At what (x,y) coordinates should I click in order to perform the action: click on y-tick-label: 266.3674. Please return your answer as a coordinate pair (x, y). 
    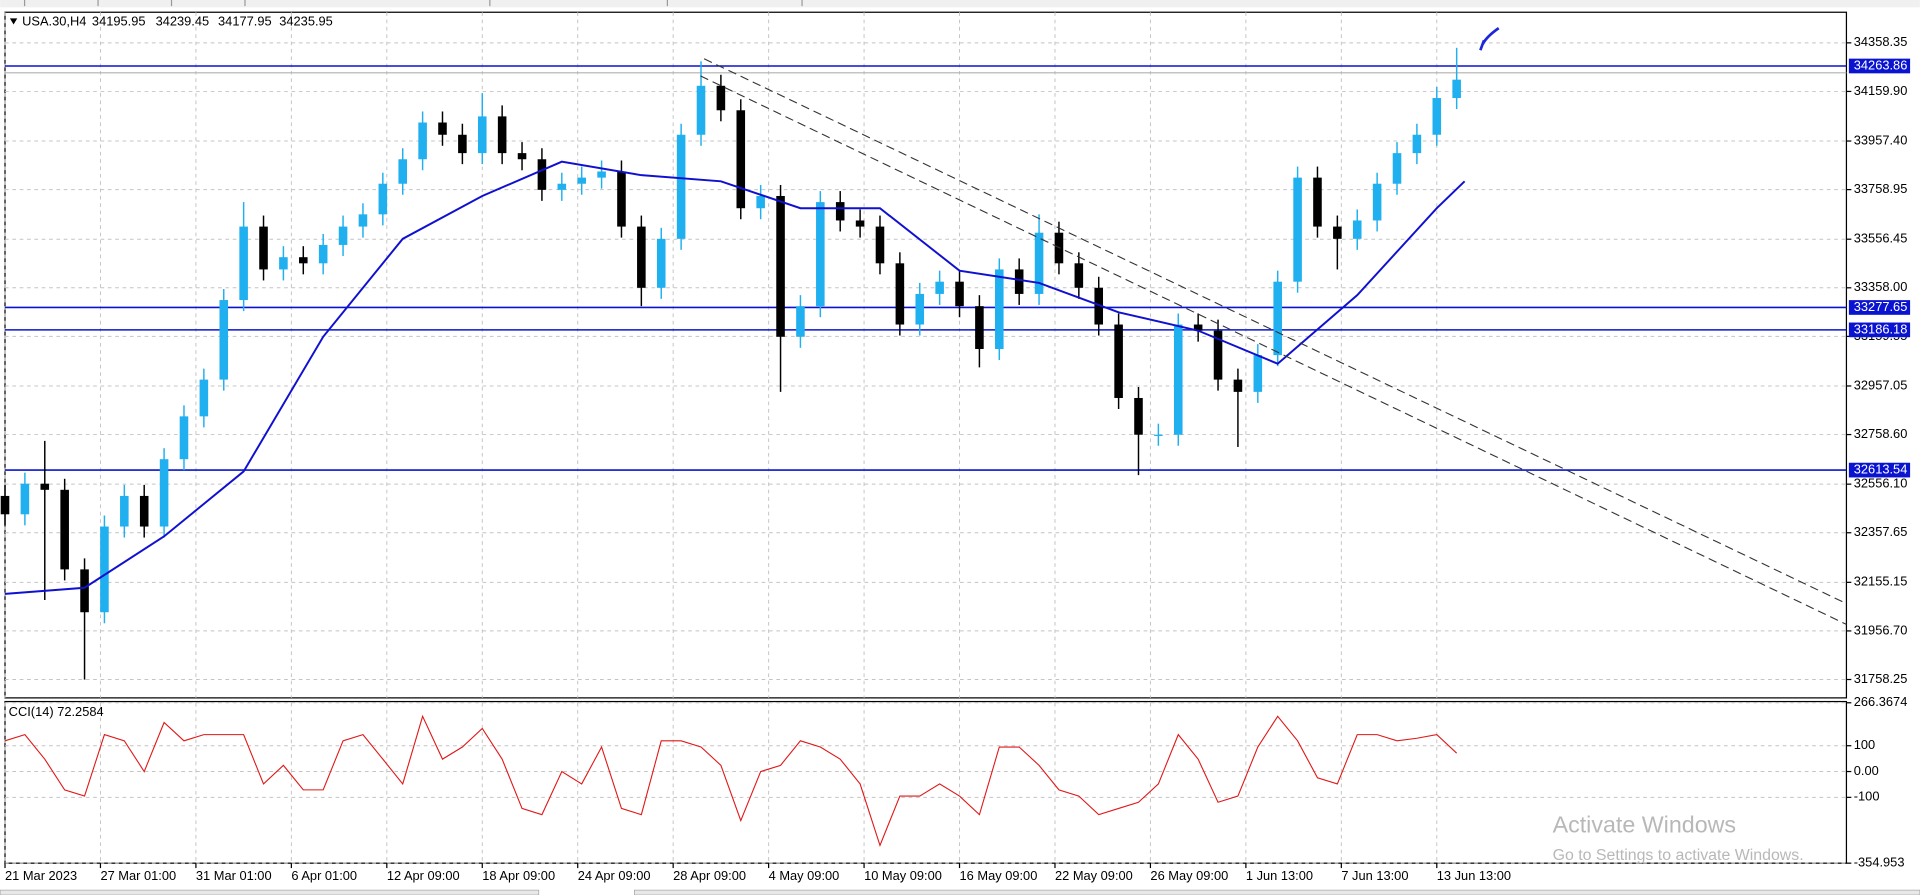
    Looking at the image, I should click on (1881, 701).